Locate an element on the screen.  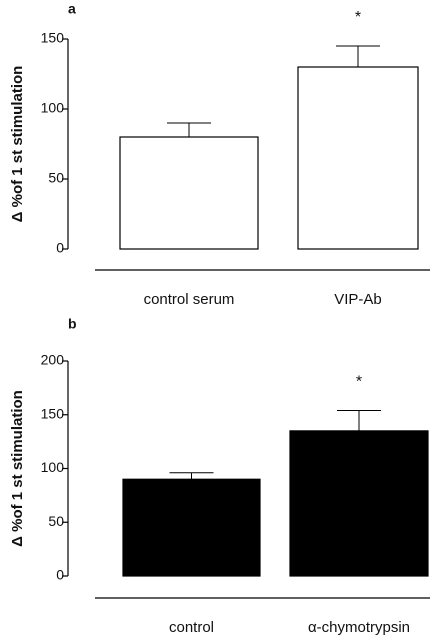
y-tick-label: 200 is located at coordinates (53, 360).